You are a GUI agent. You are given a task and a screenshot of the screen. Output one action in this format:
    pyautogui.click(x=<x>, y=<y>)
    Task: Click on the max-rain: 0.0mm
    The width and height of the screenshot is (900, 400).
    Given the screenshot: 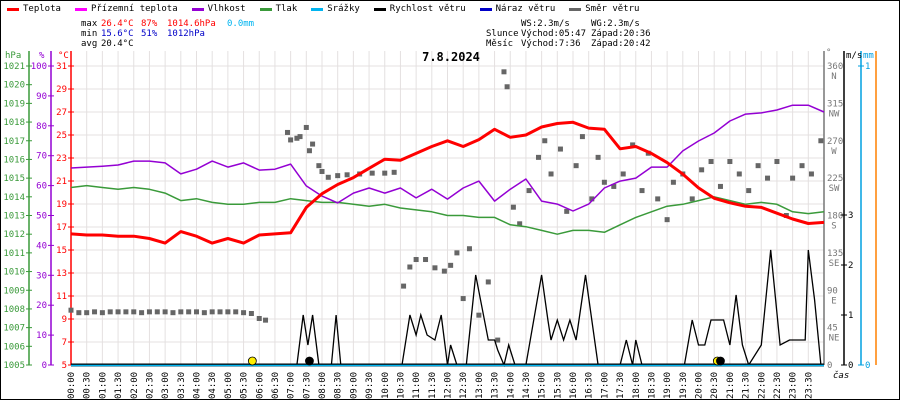 What is the action you would take?
    pyautogui.click(x=241, y=24)
    